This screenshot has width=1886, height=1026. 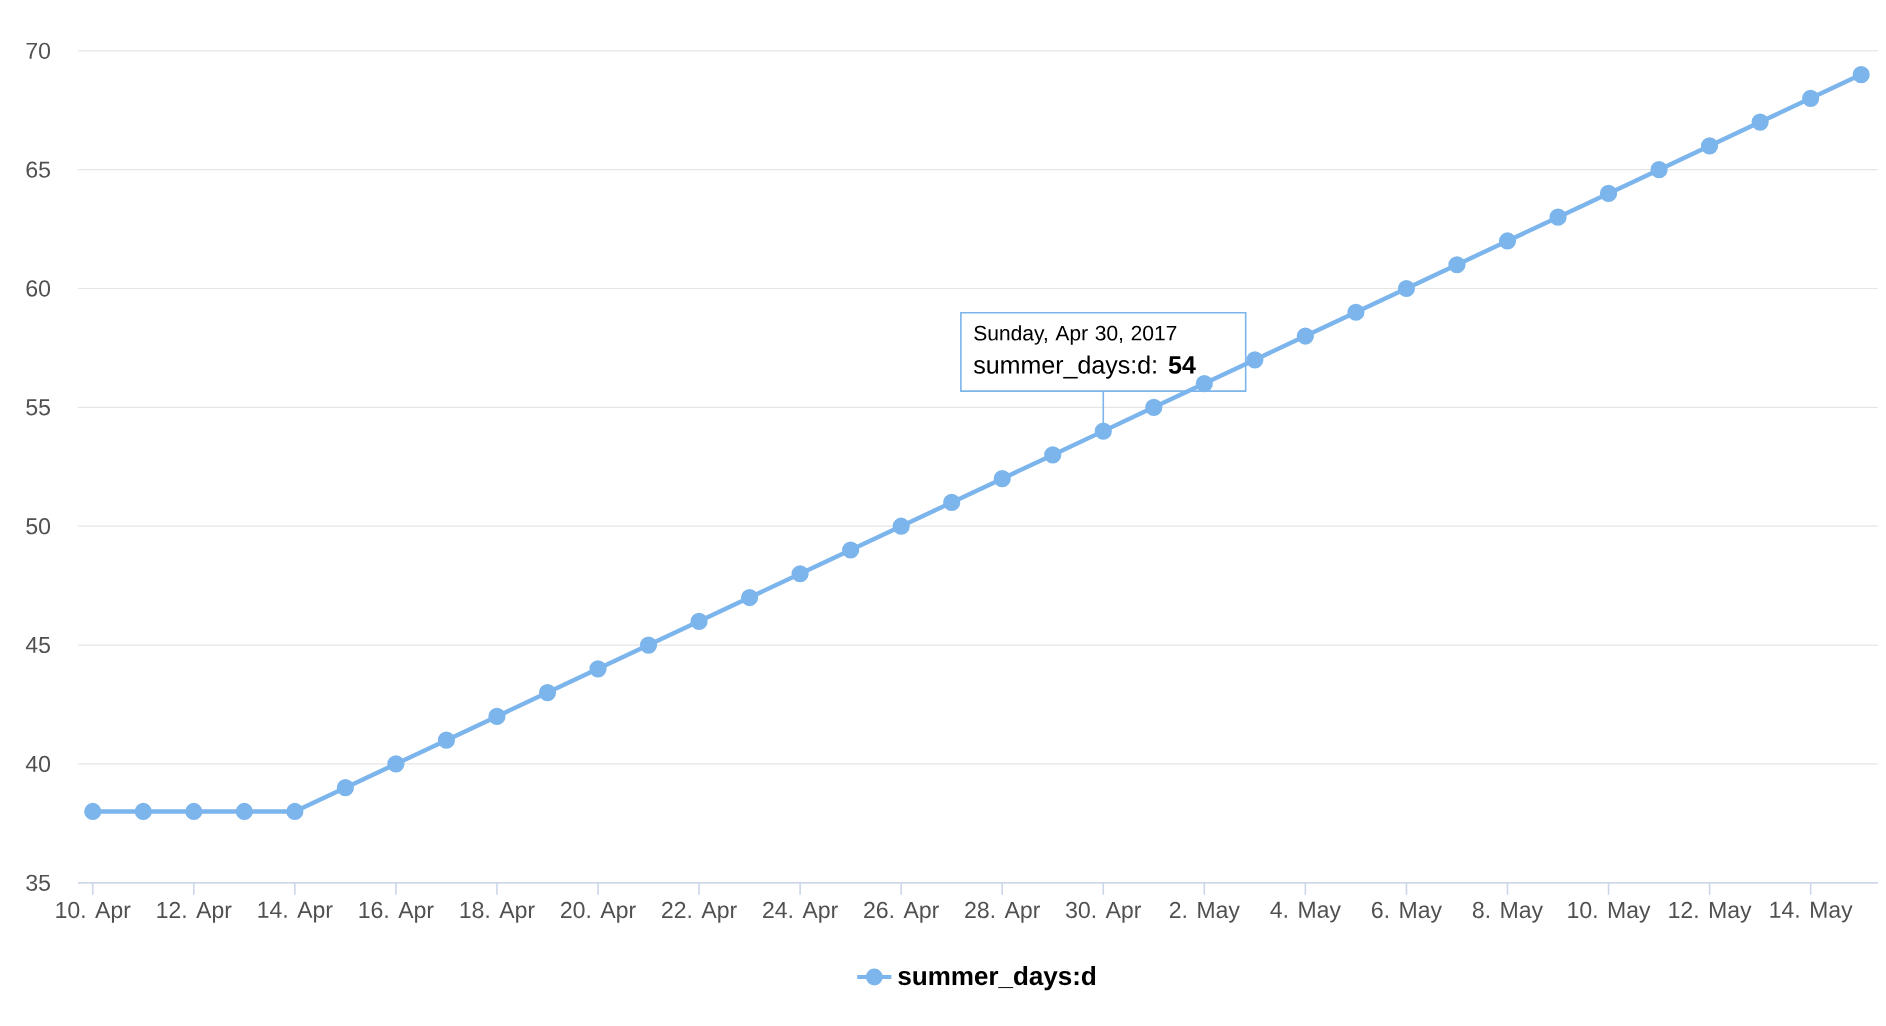 What do you see at coordinates (1407, 912) in the screenshot?
I see `x-tick-label: 6. May` at bounding box center [1407, 912].